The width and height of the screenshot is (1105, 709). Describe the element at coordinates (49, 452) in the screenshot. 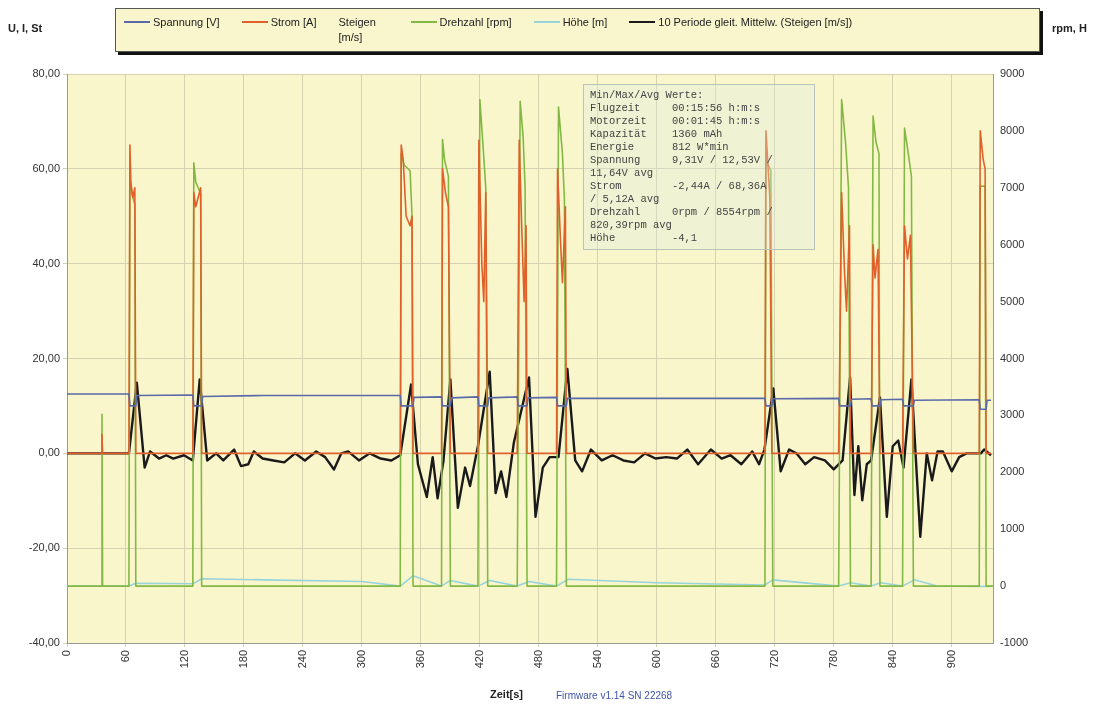

I see `y-tick-label: 0,00` at that location.